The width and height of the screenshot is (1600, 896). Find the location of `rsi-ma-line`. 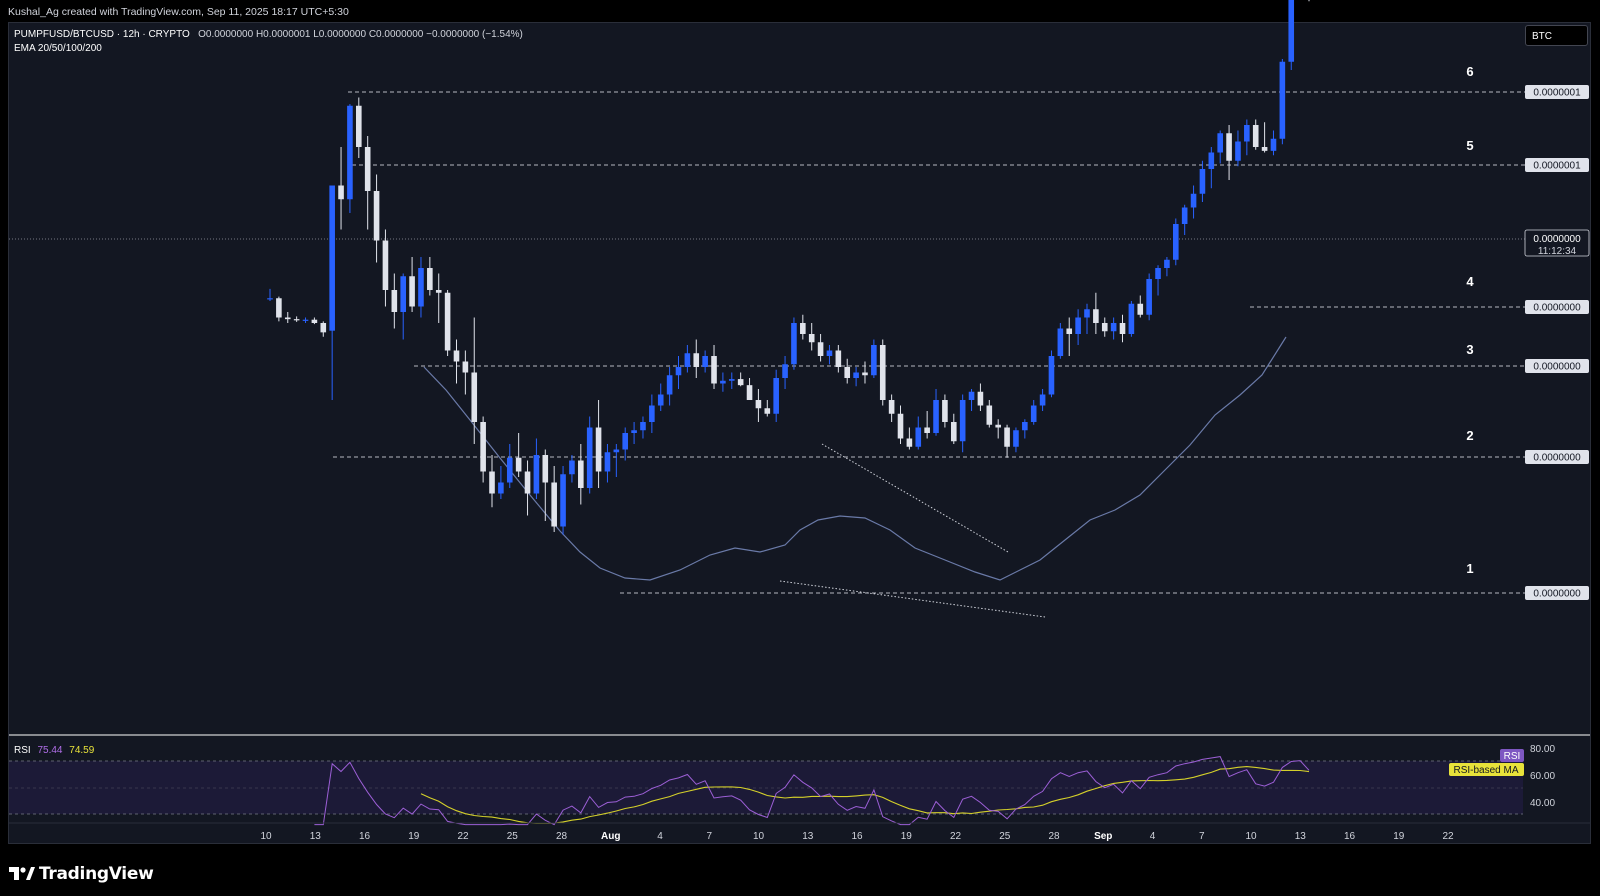

rsi-ma-line is located at coordinates (865, 795).